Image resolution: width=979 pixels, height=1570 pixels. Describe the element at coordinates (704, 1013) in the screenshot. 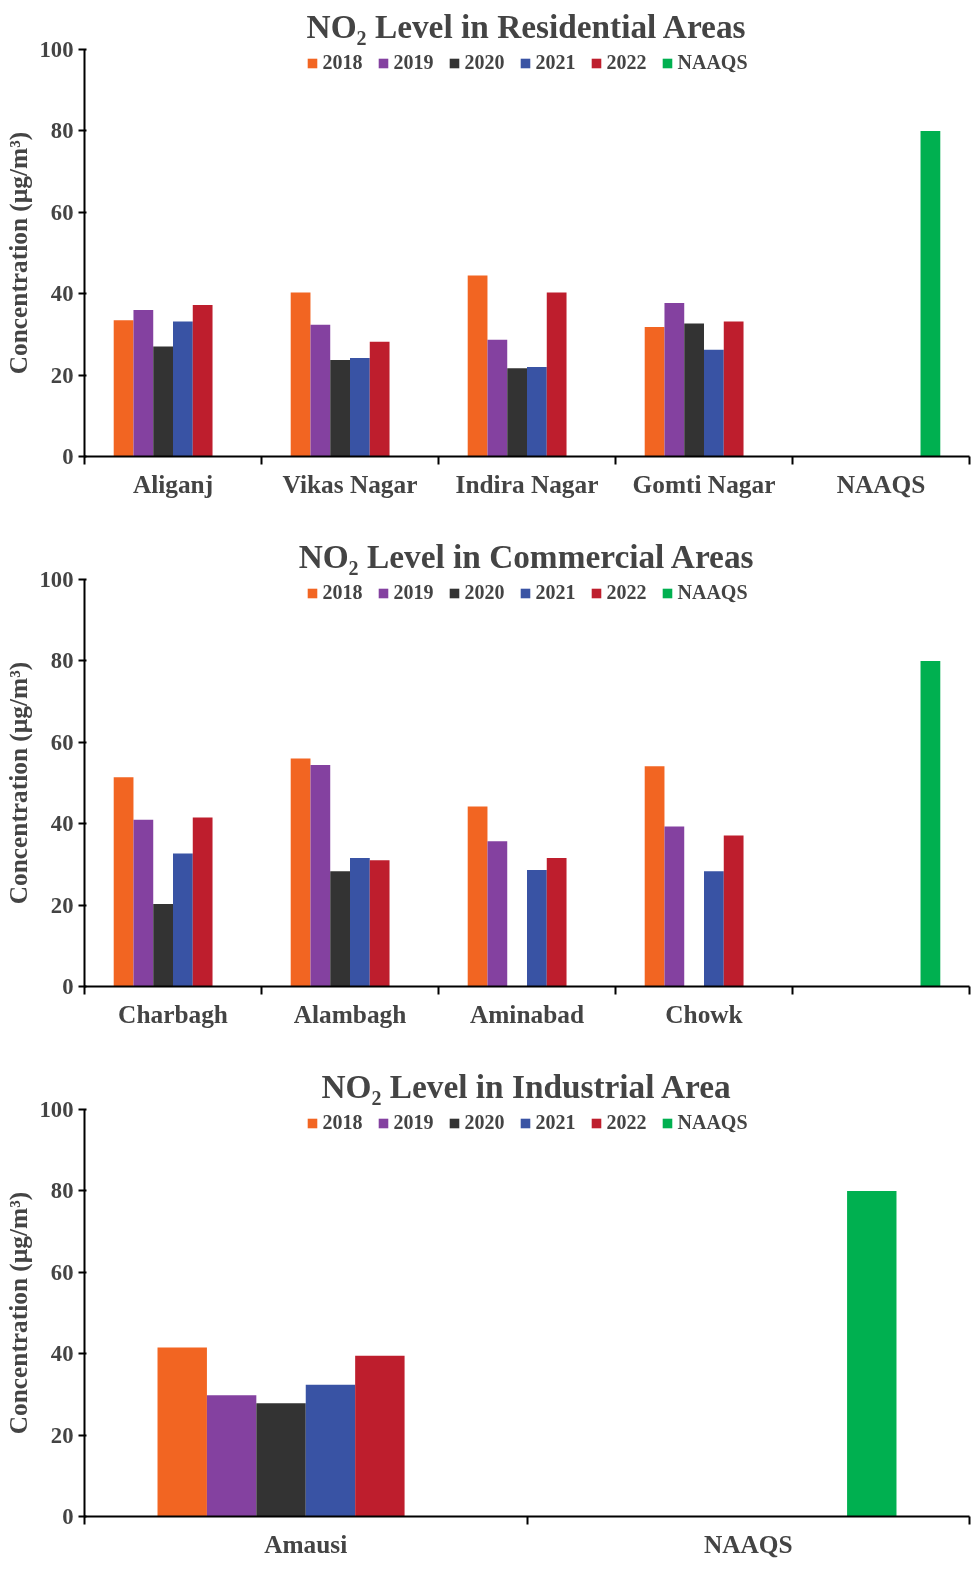

I see `x-tick-label: Chowk` at that location.